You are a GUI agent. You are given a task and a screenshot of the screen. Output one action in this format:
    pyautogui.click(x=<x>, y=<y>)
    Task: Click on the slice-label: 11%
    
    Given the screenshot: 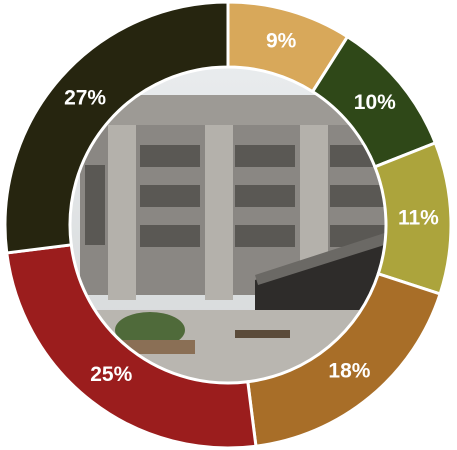 What is the action you would take?
    pyautogui.click(x=418, y=218)
    